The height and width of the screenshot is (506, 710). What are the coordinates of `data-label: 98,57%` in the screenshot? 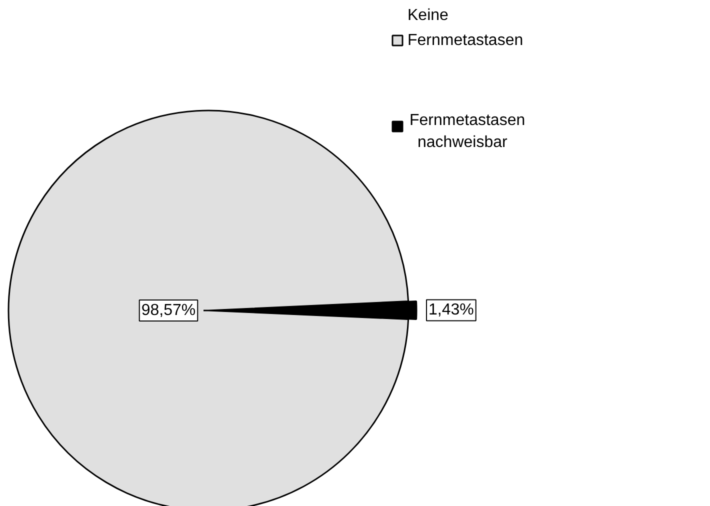 It's located at (168, 310).